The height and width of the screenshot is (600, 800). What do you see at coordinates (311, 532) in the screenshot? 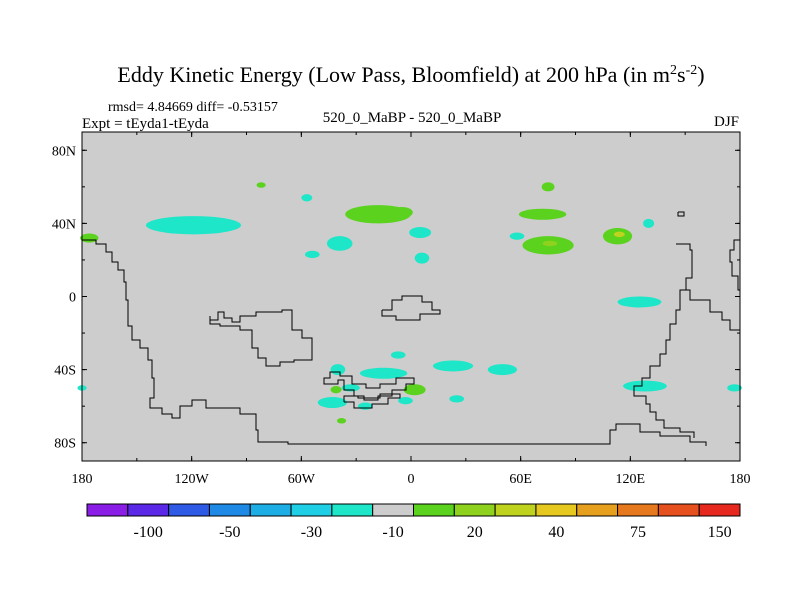
I see `colorbar-label: -30` at bounding box center [311, 532].